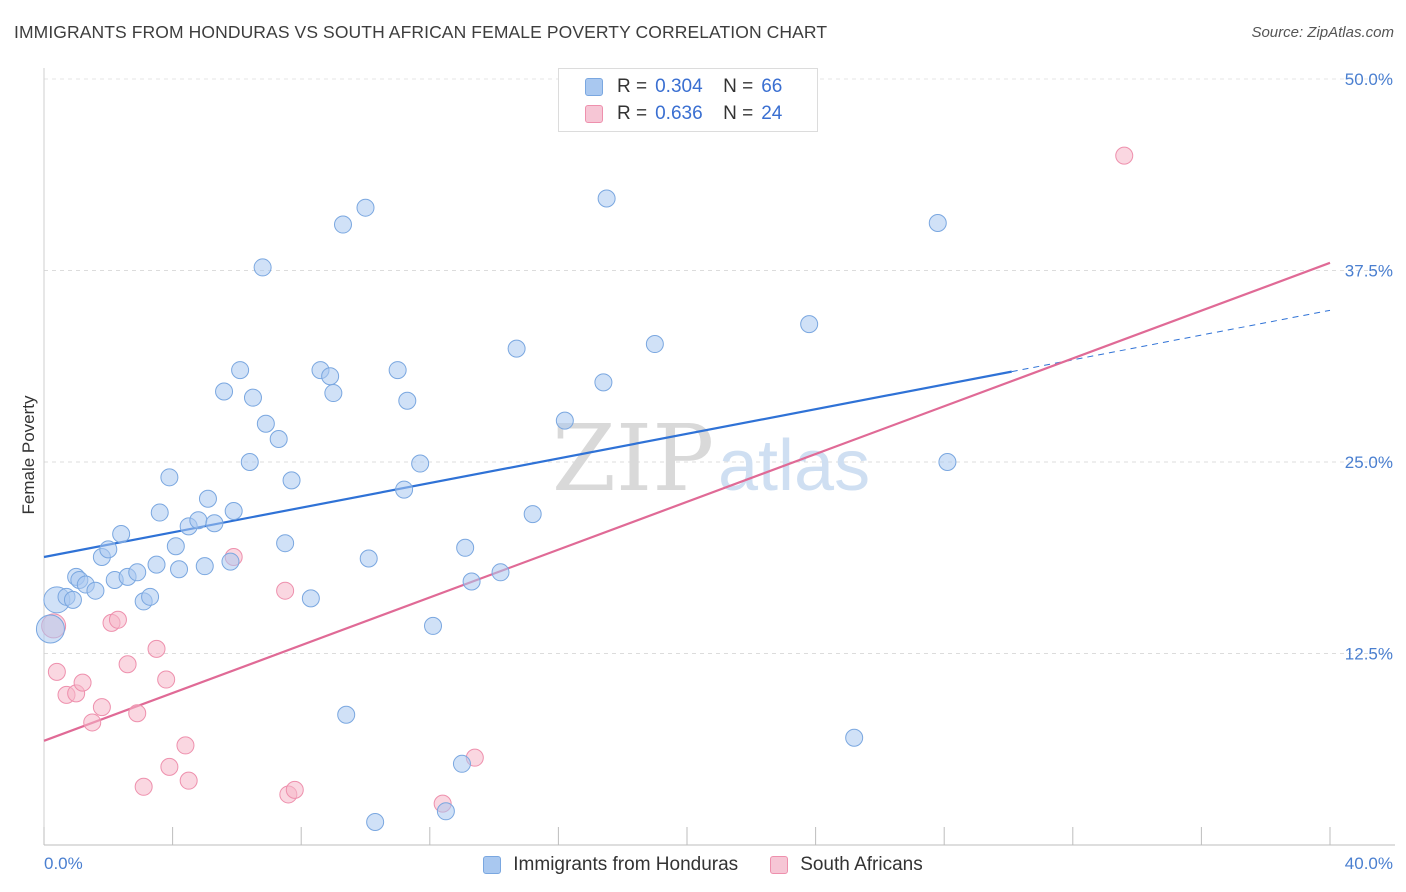 The width and height of the screenshot is (1406, 892). I want to click on correlation-legend: R = 0.304 N = 66 R = 0.636 N = 24, so click(688, 100).